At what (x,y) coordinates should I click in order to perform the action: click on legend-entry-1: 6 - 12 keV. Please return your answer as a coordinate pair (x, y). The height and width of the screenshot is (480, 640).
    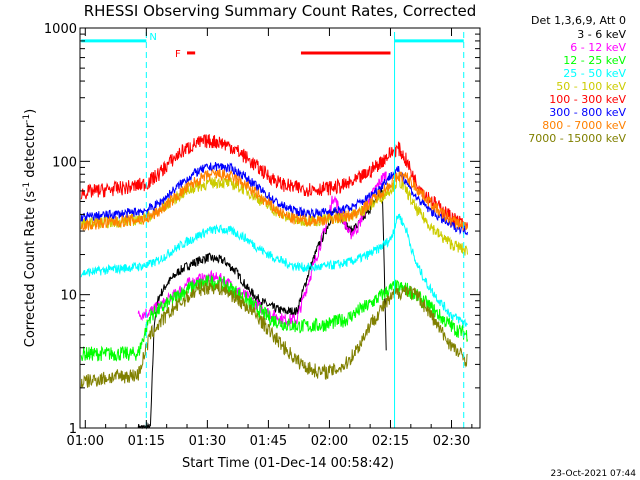
    Looking at the image, I should click on (598, 47).